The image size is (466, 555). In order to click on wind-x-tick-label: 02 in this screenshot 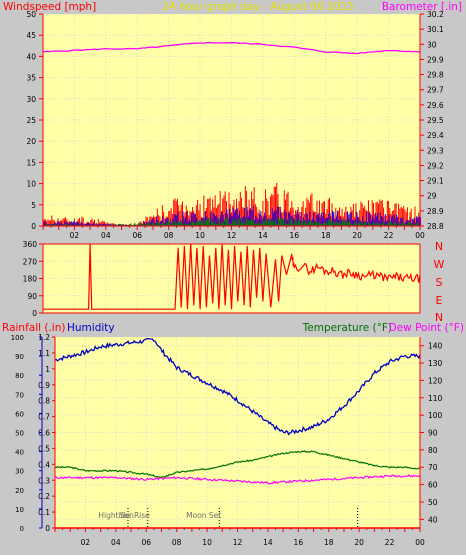, I will do `click(75, 235)`.